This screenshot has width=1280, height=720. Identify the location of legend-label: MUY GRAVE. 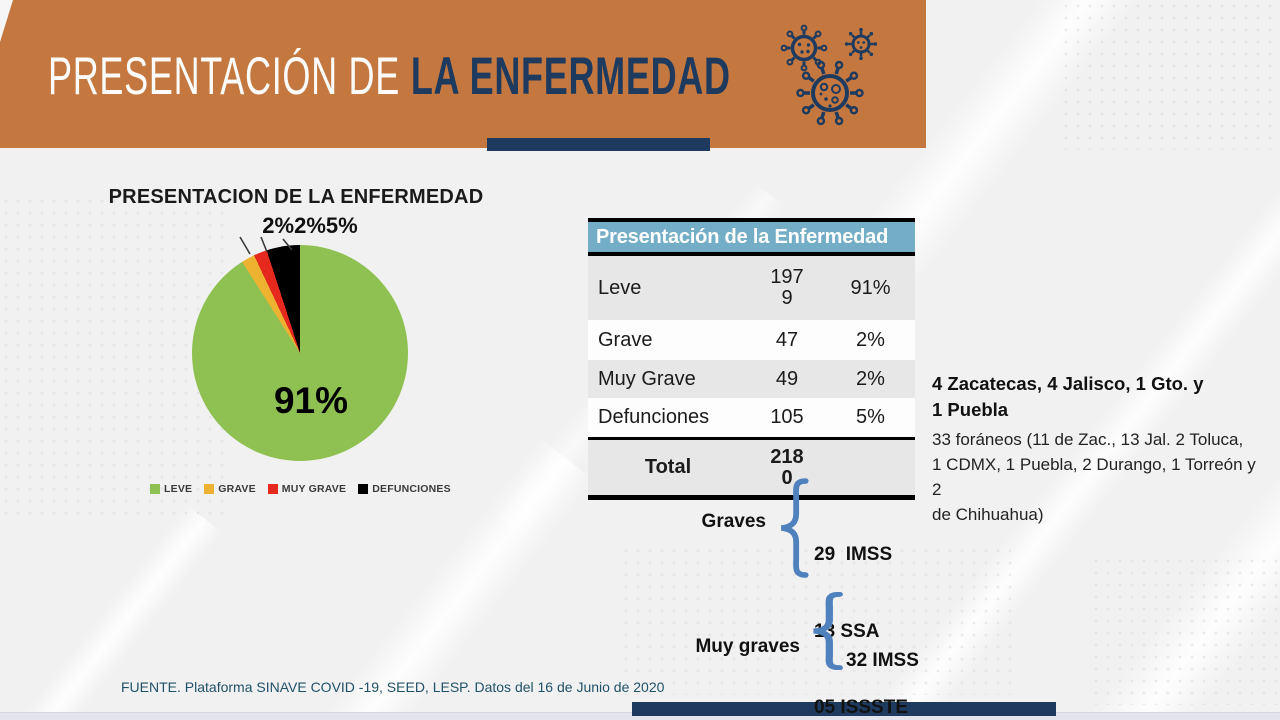
(314, 489).